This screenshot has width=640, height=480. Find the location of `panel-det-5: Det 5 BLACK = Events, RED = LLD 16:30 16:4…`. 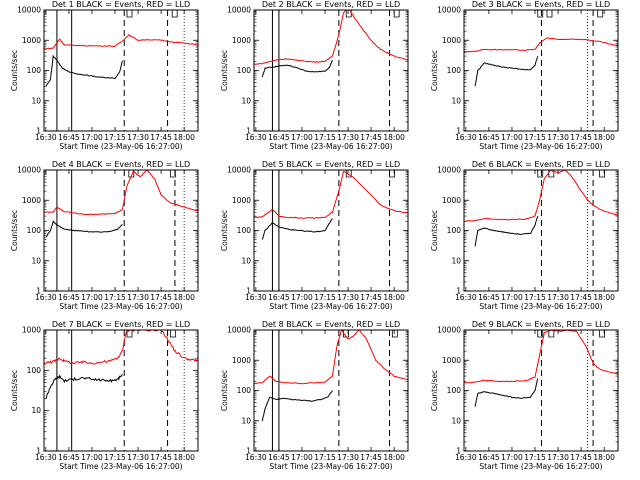

panel-det-5: Det 5 BLACK = Events, RED = LLD 16:30 16:4… is located at coordinates (314, 235).